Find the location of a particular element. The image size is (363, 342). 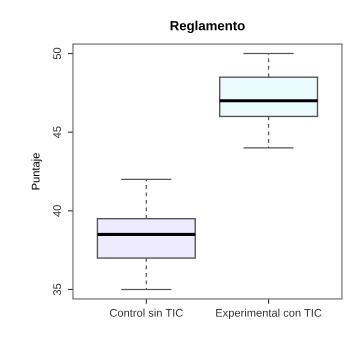

chart-title: Reglamento is located at coordinates (207, 27).